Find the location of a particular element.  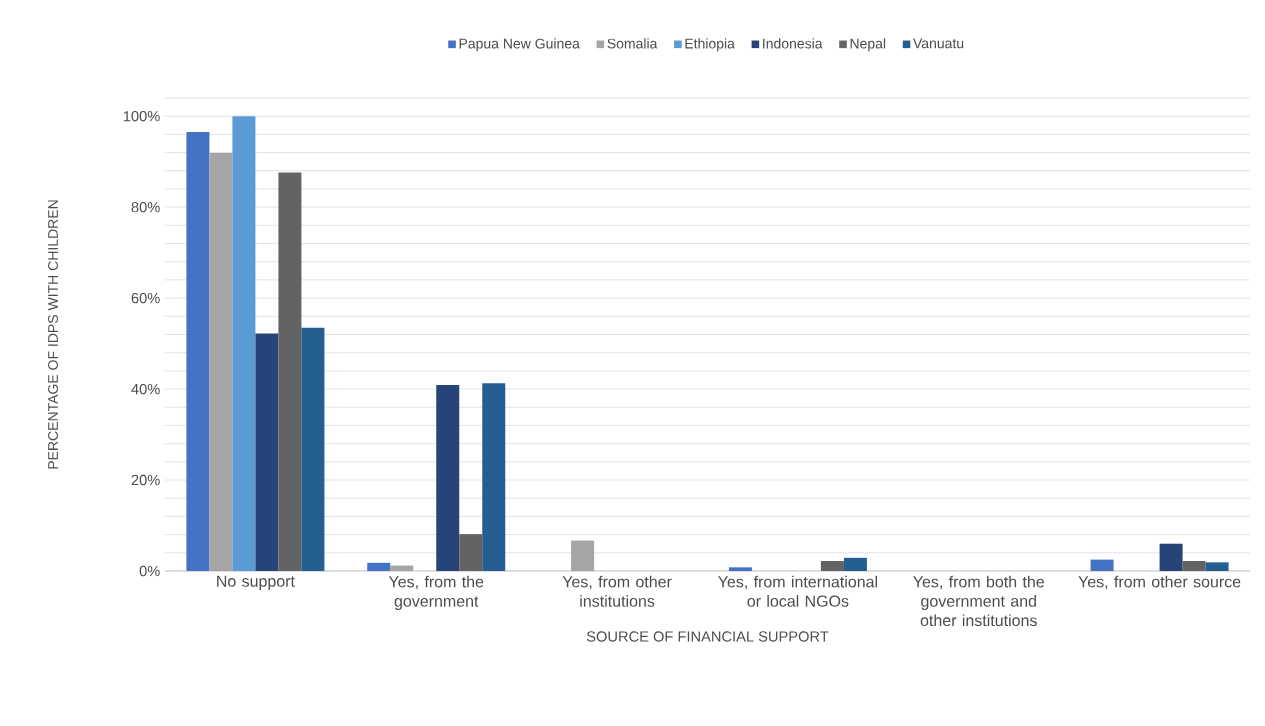

x-tick-label: No support is located at coordinates (256, 583).